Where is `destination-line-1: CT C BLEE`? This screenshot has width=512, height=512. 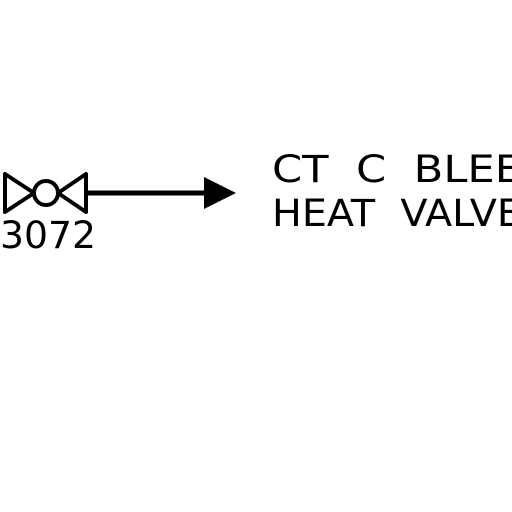
destination-line-1: CT C BLEE is located at coordinates (392, 169).